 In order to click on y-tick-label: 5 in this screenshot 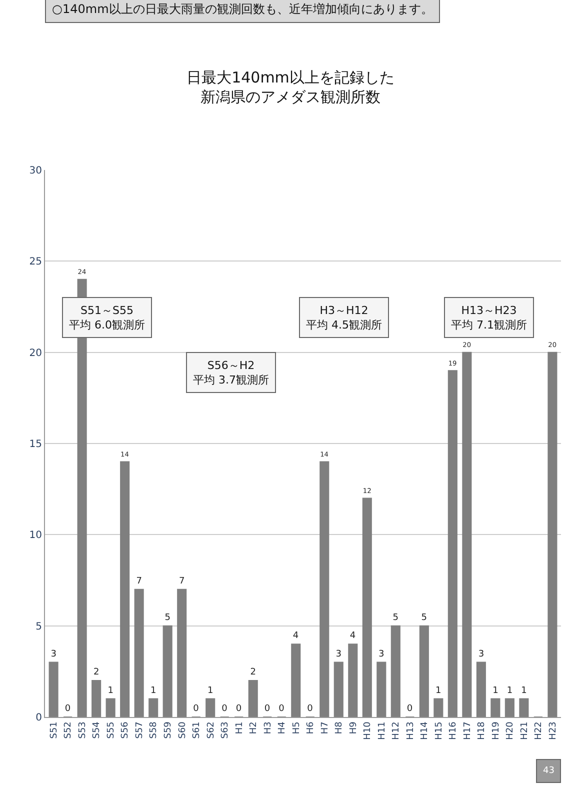, I will do `click(39, 626)`.